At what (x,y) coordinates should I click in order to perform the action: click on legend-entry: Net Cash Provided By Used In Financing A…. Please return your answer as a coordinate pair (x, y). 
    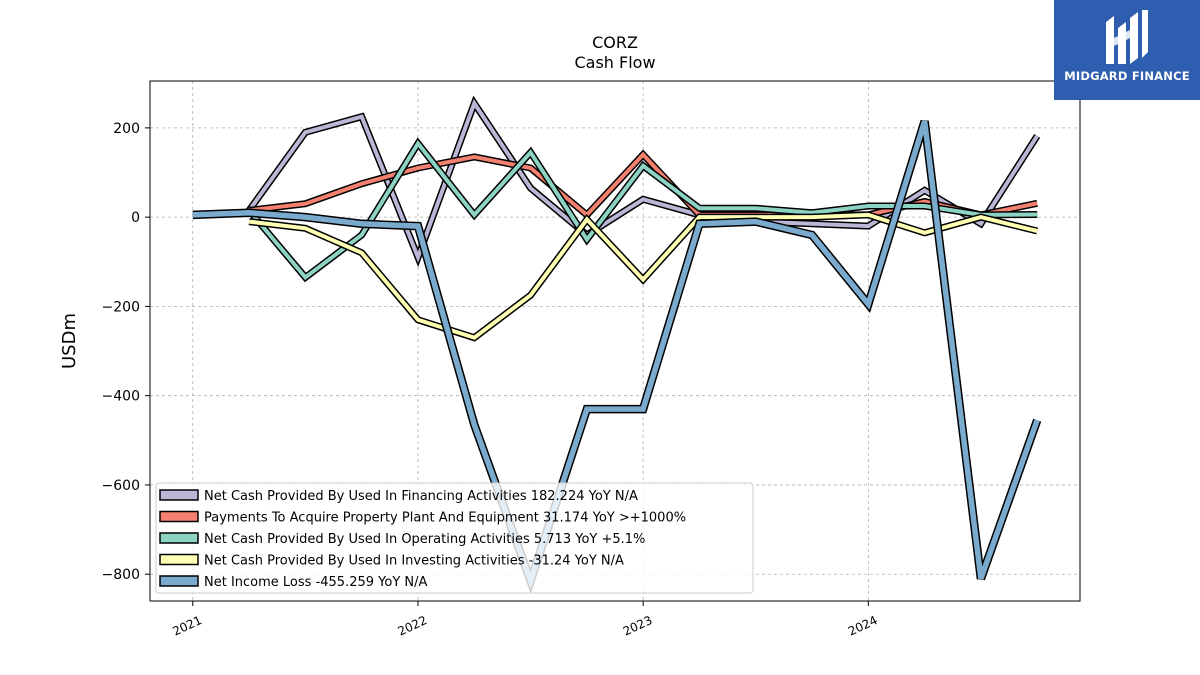
    Looking at the image, I should click on (421, 496).